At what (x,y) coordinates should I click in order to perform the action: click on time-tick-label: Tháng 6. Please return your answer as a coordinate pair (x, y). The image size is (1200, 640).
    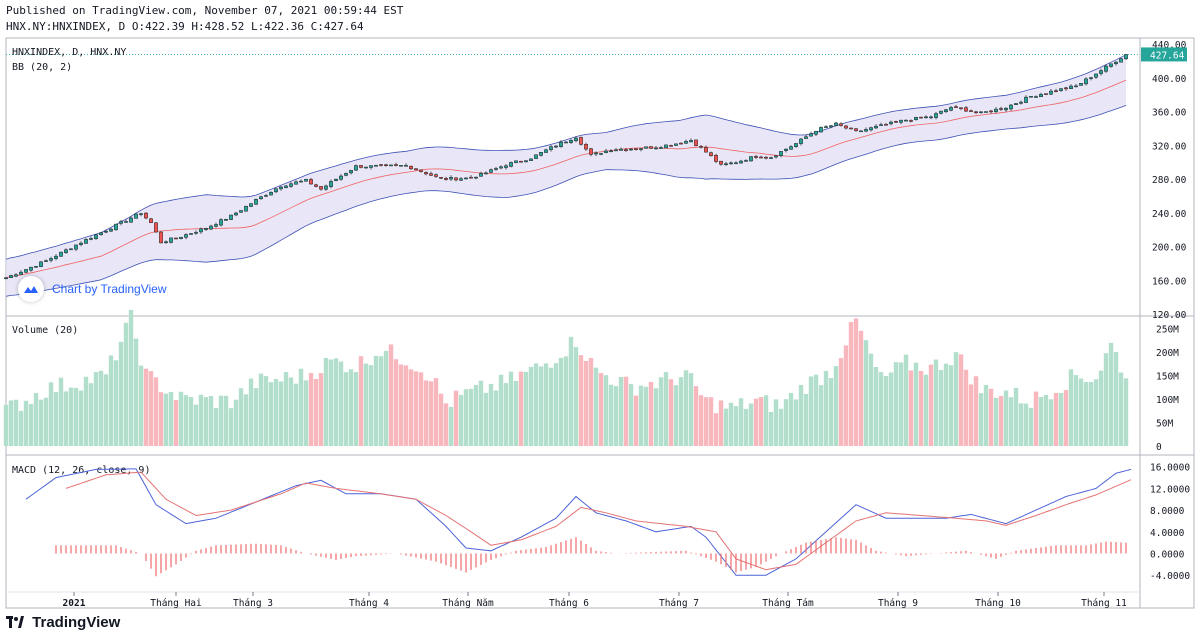
    Looking at the image, I should click on (569, 603).